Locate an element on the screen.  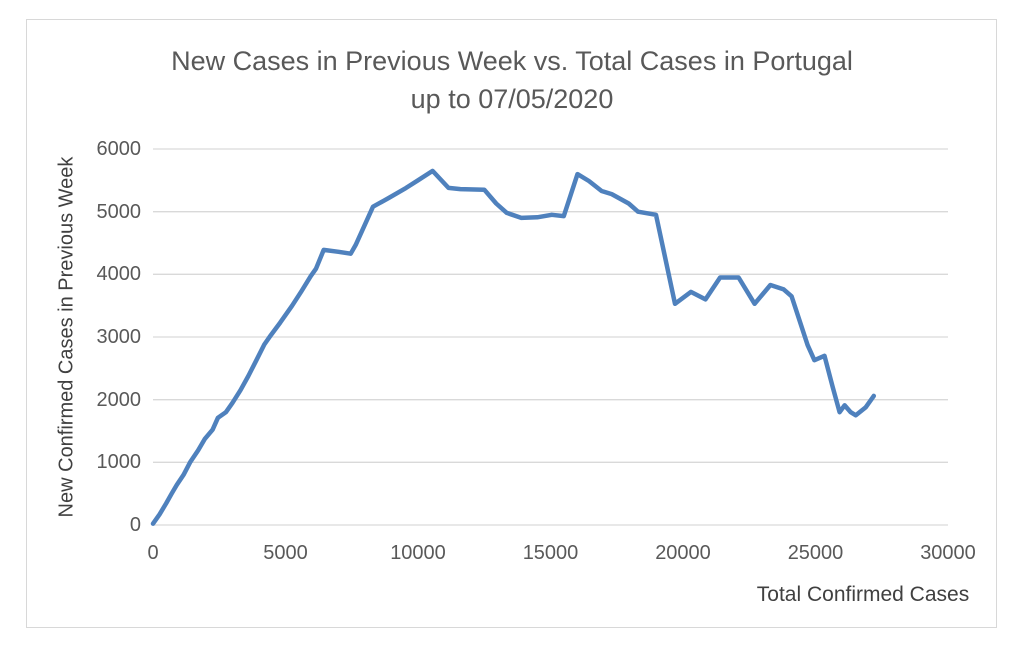
y-tick-label: 6000 is located at coordinates (119, 149).